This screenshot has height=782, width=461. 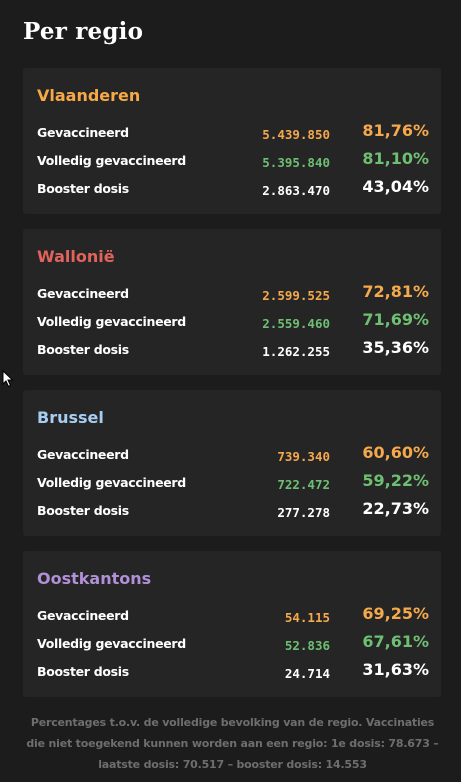 I want to click on row-percentage: 67,61%, so click(x=395, y=641).